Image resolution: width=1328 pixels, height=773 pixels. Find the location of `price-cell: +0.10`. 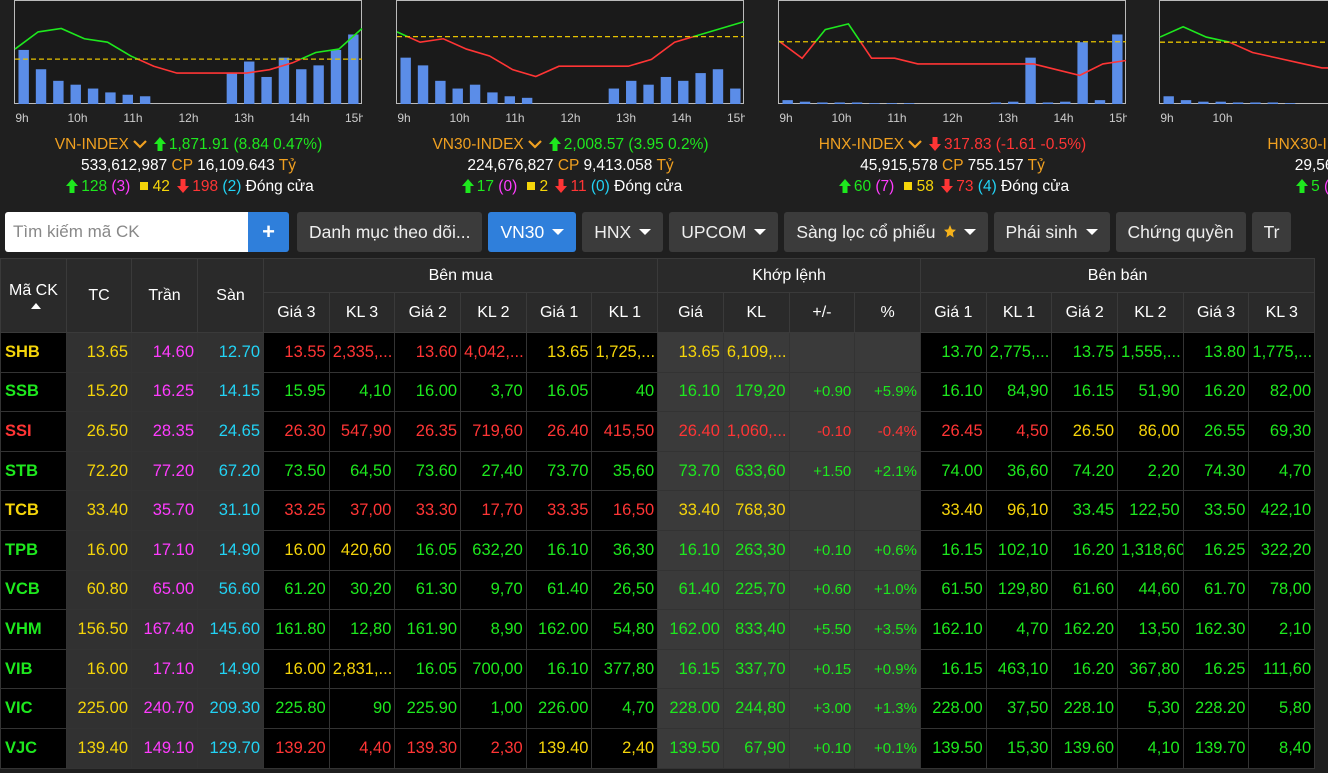

price-cell: +0.10 is located at coordinates (822, 550).